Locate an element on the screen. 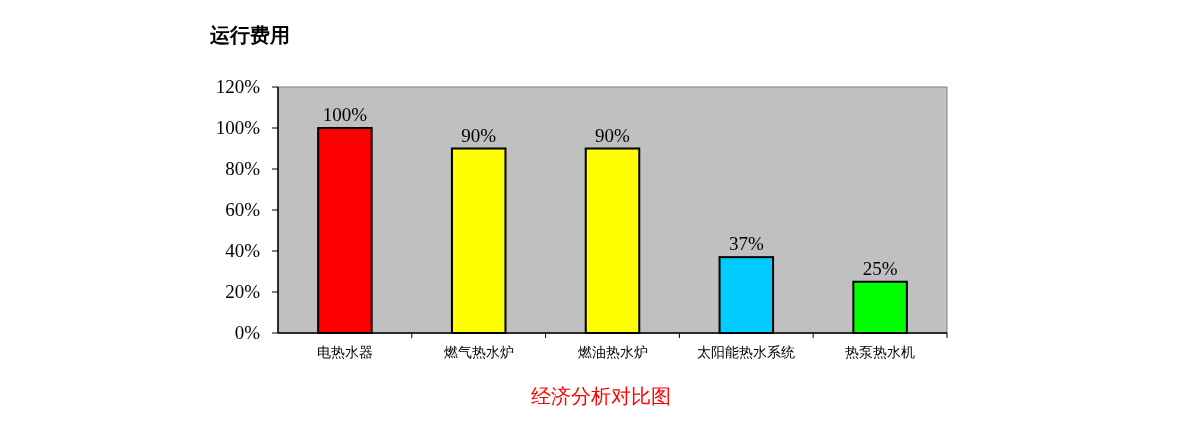 This screenshot has height=425, width=1200. y-tick-label: 100% is located at coordinates (238, 127).